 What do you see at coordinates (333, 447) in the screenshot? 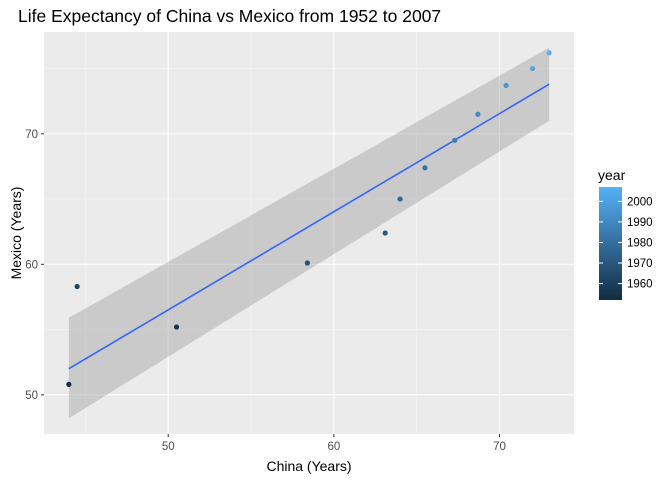
I see `x-tick-label: 60` at bounding box center [333, 447].